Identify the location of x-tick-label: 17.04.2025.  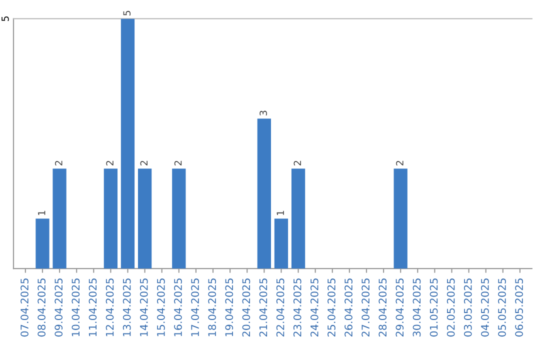
(195, 307).